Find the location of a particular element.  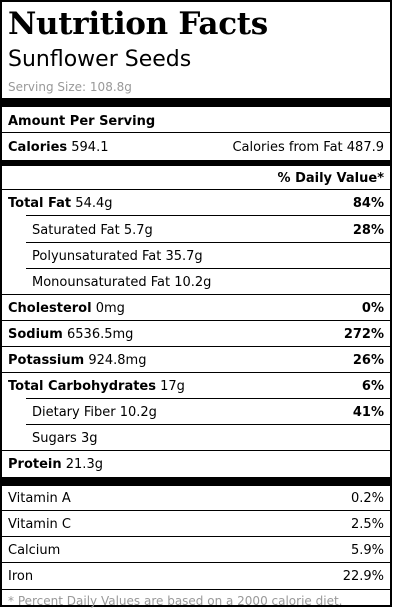

total-fat-row: Total Fat 54.4g 84% is located at coordinates (196, 203).